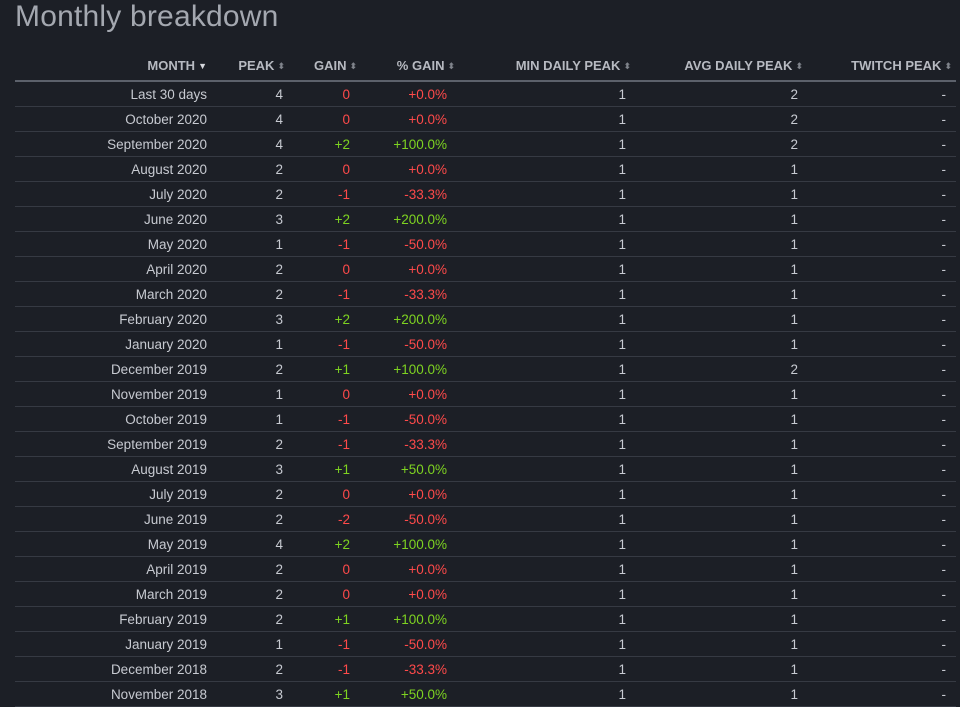 This screenshot has height=707, width=960. What do you see at coordinates (117, 544) in the screenshot?
I see `month-cell: May 2019` at bounding box center [117, 544].